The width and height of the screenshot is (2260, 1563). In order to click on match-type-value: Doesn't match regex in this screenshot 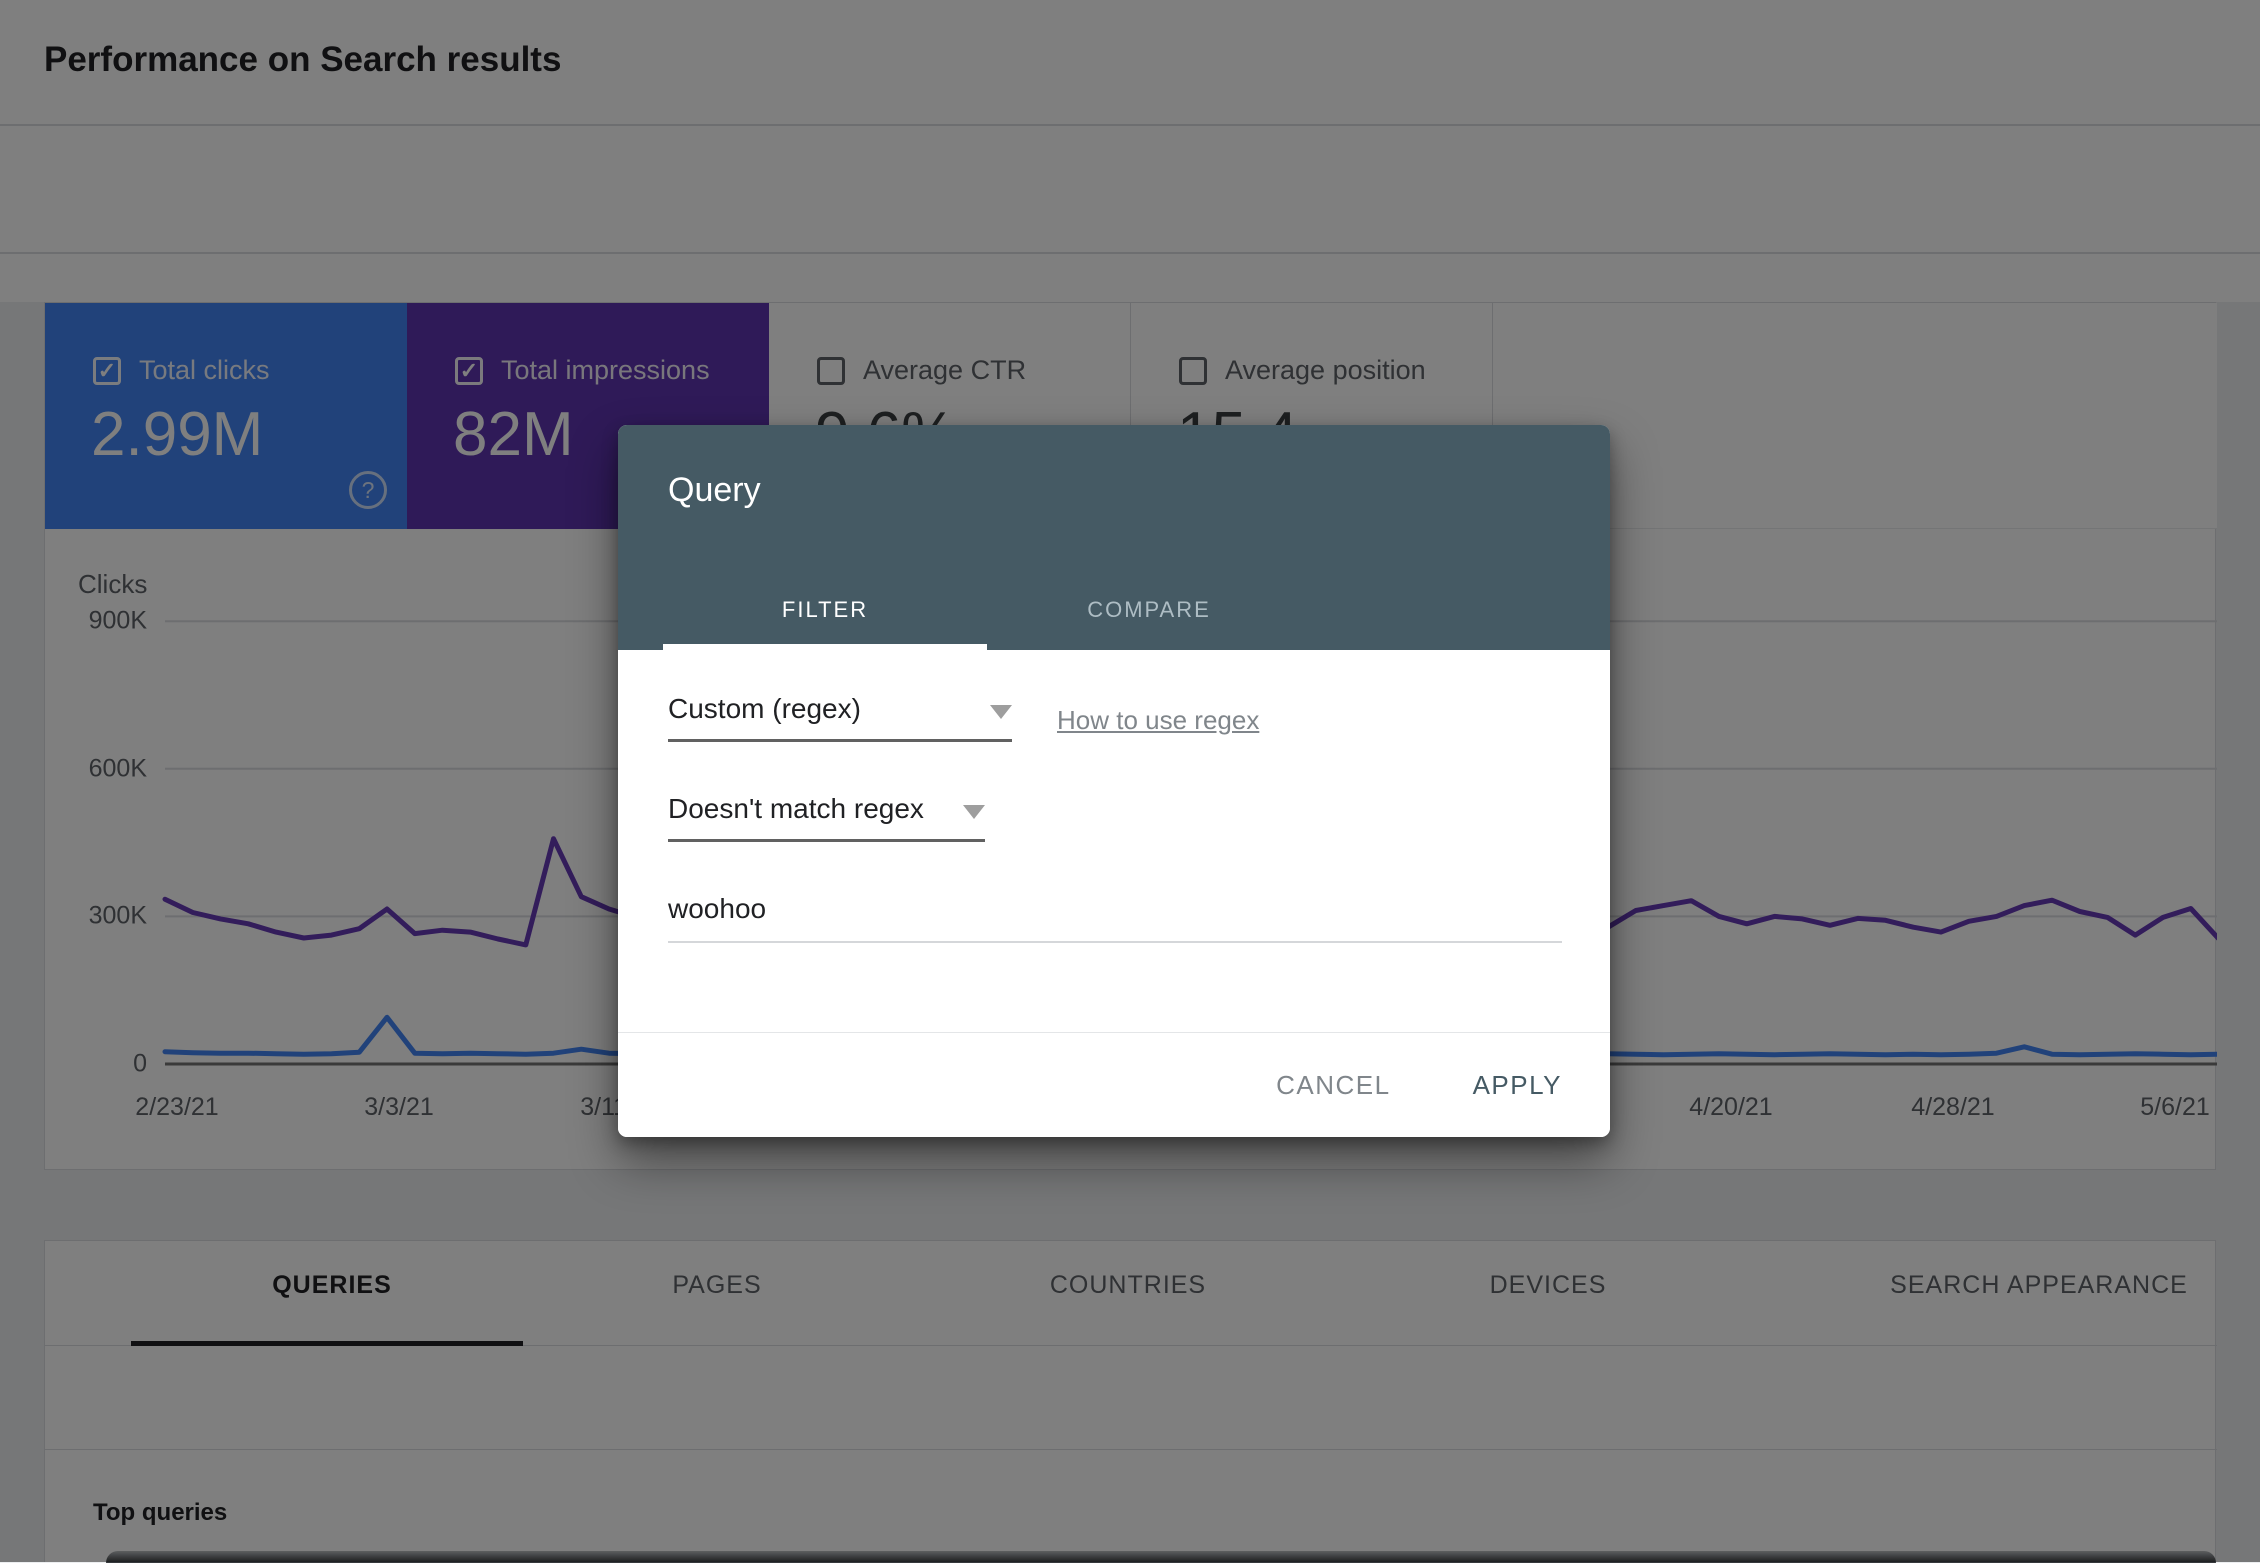, I will do `click(796, 808)`.